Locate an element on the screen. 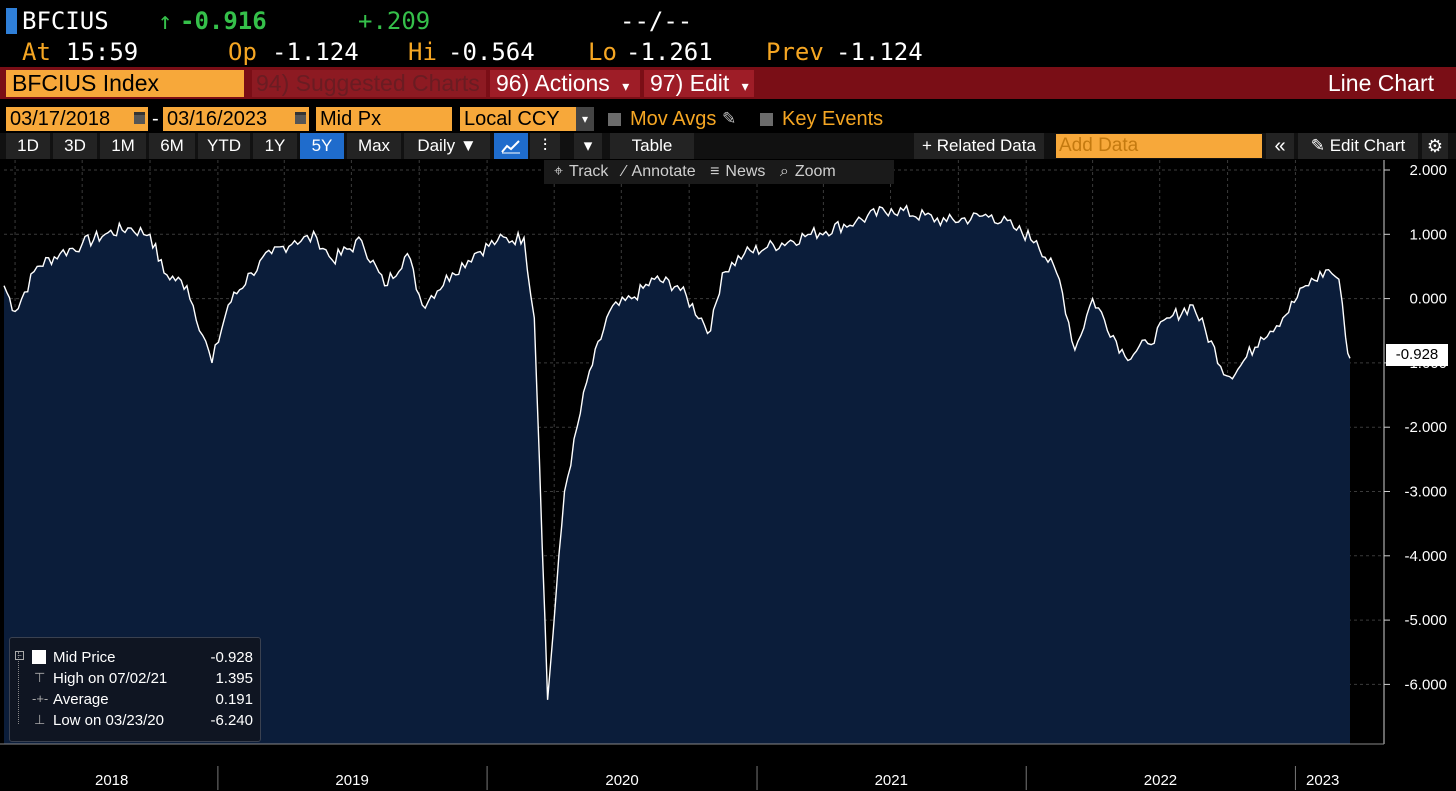 The image size is (1456, 791). average-label: Average is located at coordinates (81, 699).